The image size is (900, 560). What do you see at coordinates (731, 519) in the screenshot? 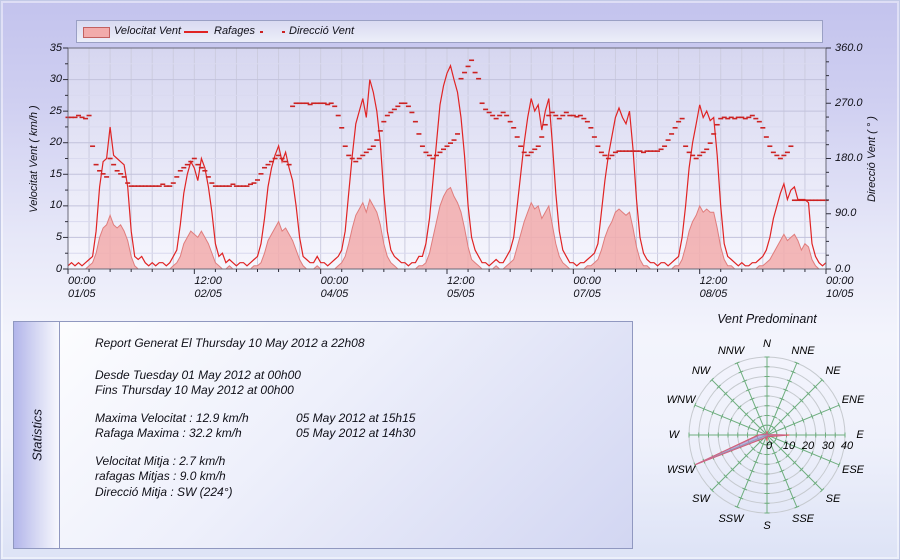
I see `rose-direction-label: SSW` at bounding box center [731, 519].